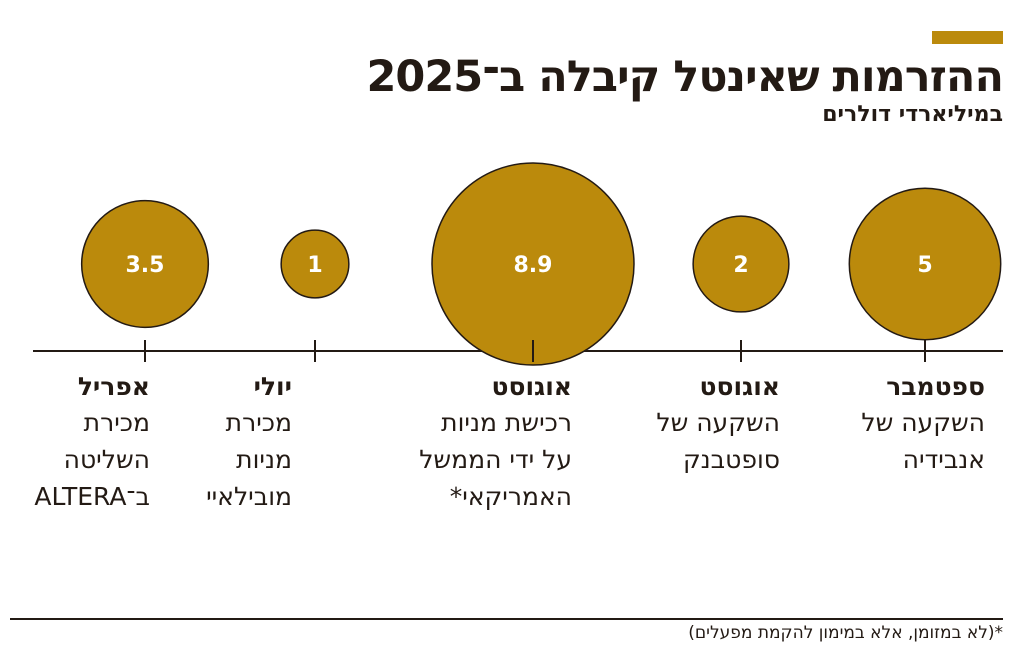 The image size is (1024, 657). I want to click on event-description-line: מניות, so click(264, 459).